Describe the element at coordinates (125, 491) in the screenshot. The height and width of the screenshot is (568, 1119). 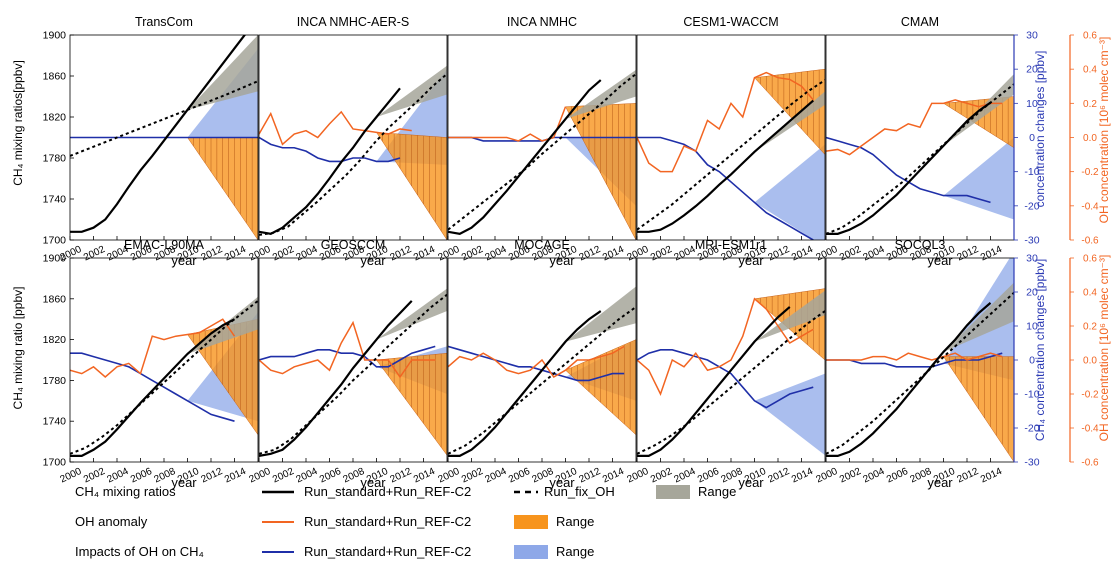
I see `legend-group-label: CH₄ mixing ratios` at that location.